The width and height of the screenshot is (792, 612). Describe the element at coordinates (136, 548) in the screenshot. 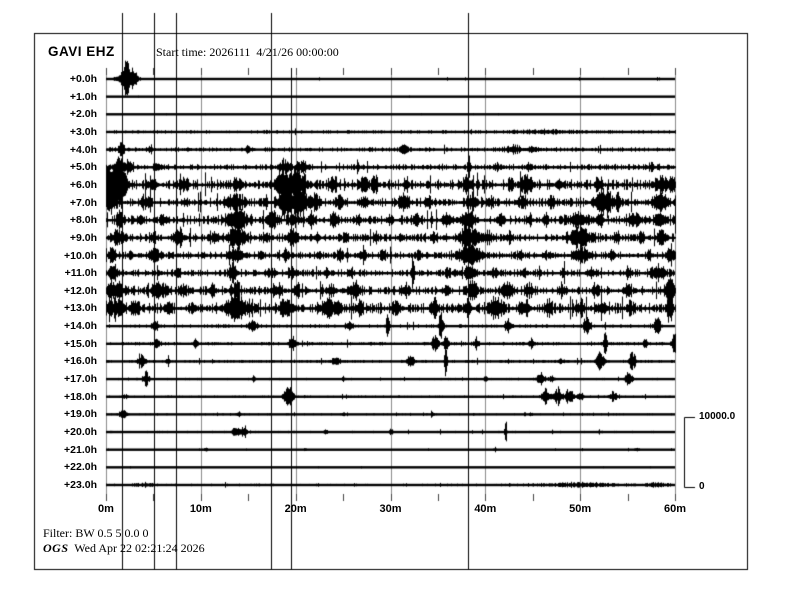

I see `generated-timestamp: Wed Apr 22 02:21:24 2026` at that location.